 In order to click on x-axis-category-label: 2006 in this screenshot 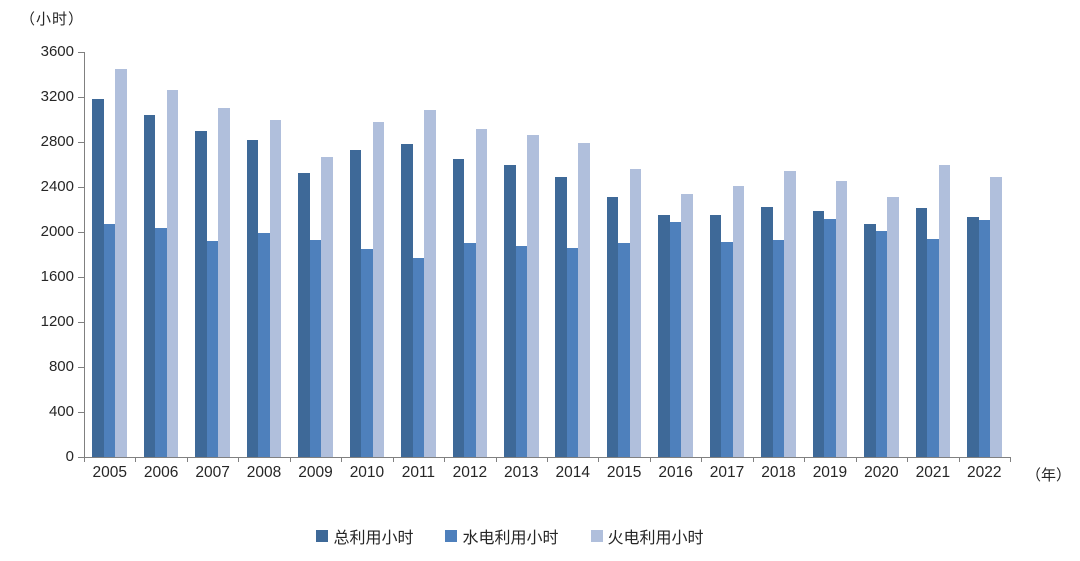, I will do `click(161, 472)`.